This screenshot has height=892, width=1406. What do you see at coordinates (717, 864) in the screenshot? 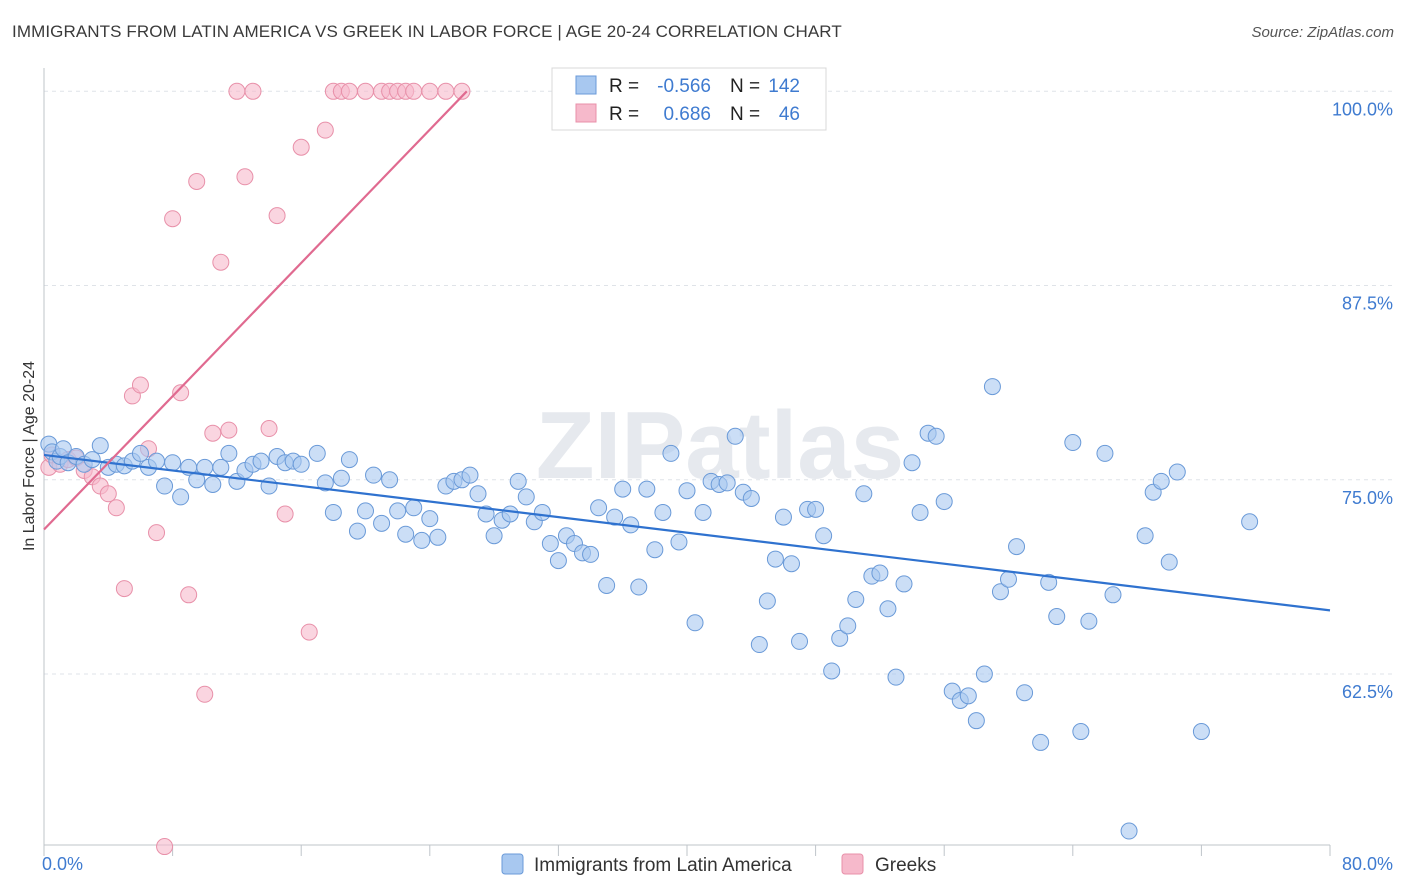
I see `x-tick-labels: 0.0% 80.0%` at bounding box center [717, 864].